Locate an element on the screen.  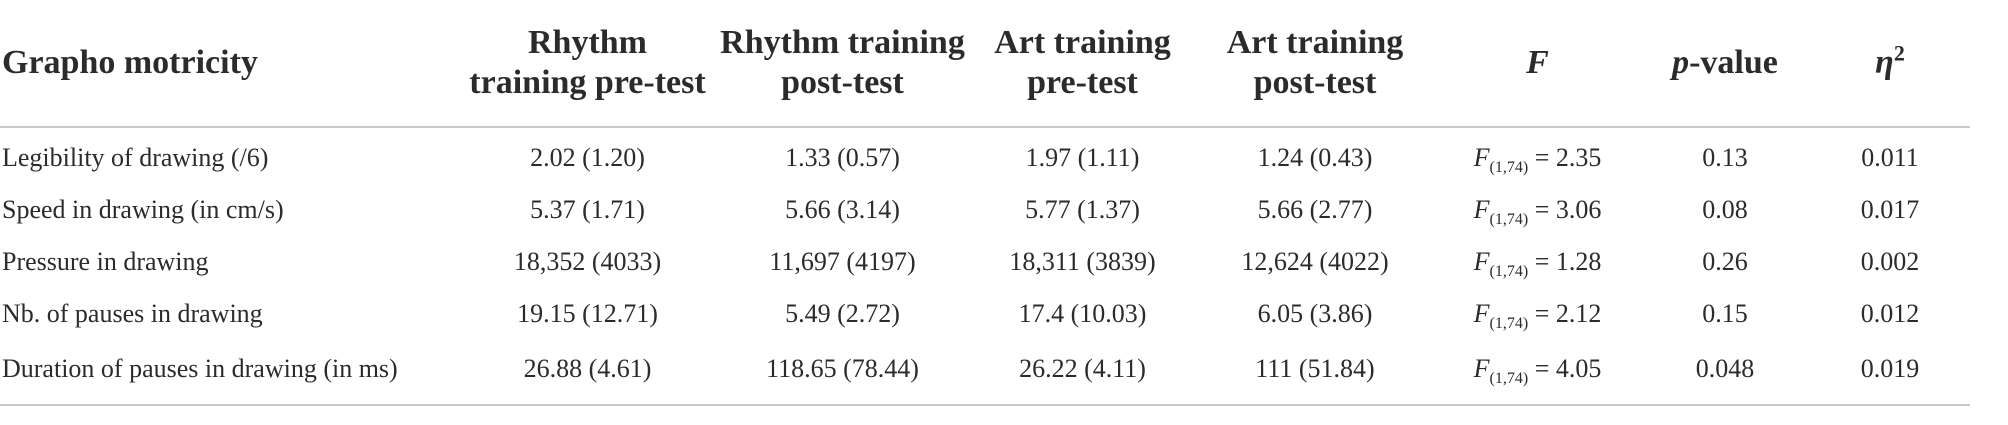
cell-art-post: 111 (51.84) is located at coordinates (1315, 373).